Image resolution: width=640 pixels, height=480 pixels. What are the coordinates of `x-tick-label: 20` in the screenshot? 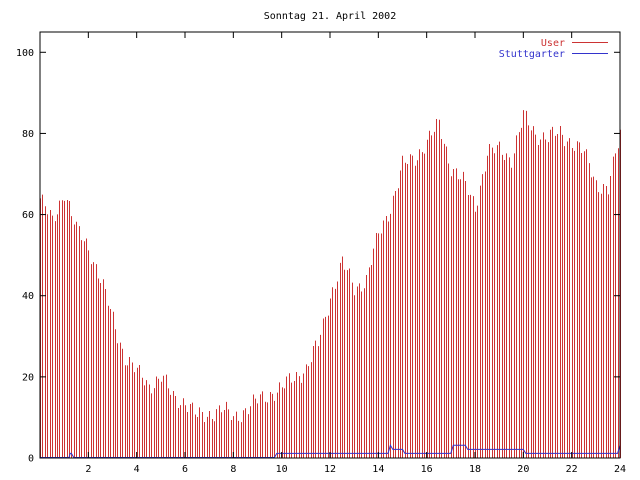 It's located at (523, 469).